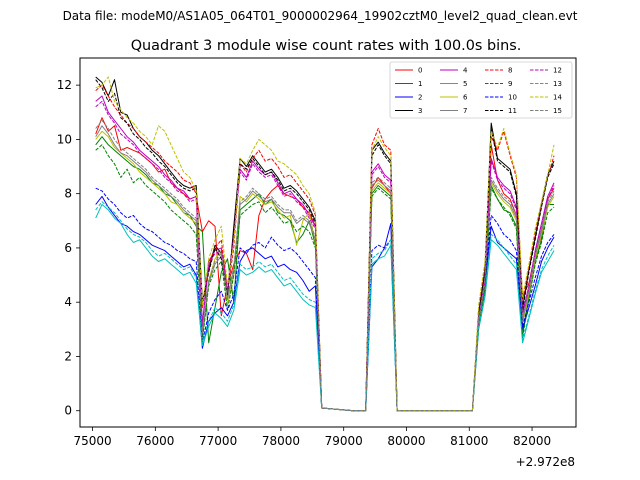 The image size is (640, 480). I want to click on y-tick-label: 0, so click(68, 411).